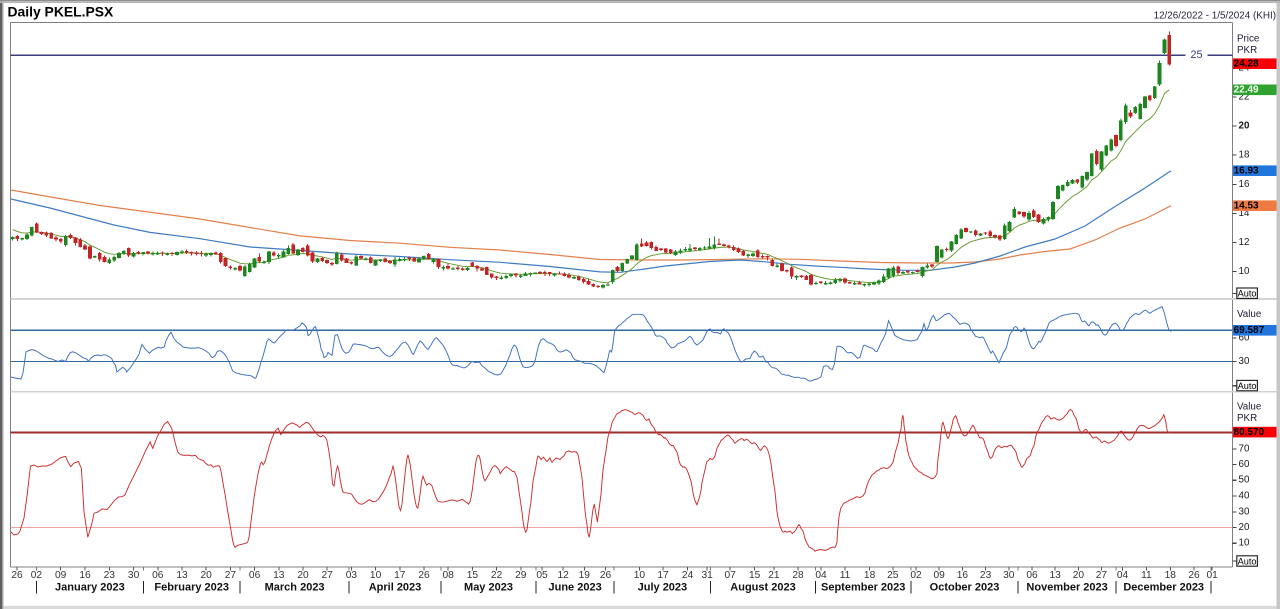 The image size is (1280, 609). Describe the element at coordinates (574, 588) in the screenshot. I see `svg-text: June 2023` at that location.